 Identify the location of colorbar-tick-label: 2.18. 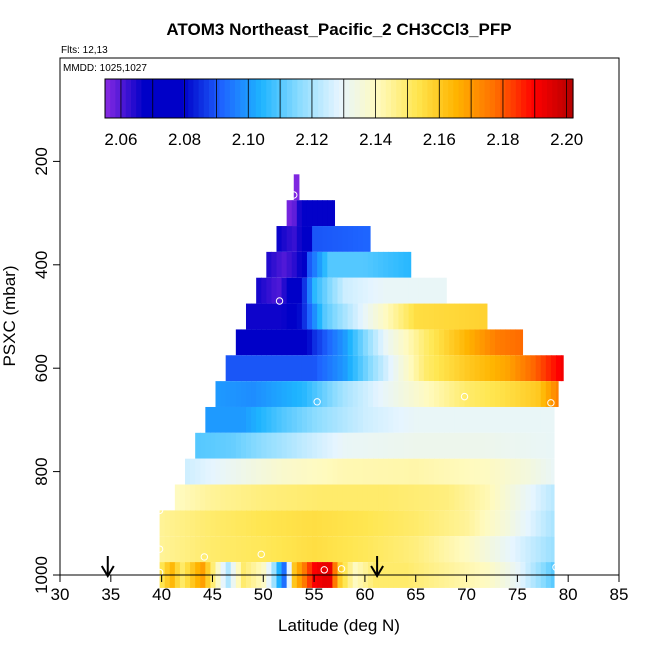
(502, 139).